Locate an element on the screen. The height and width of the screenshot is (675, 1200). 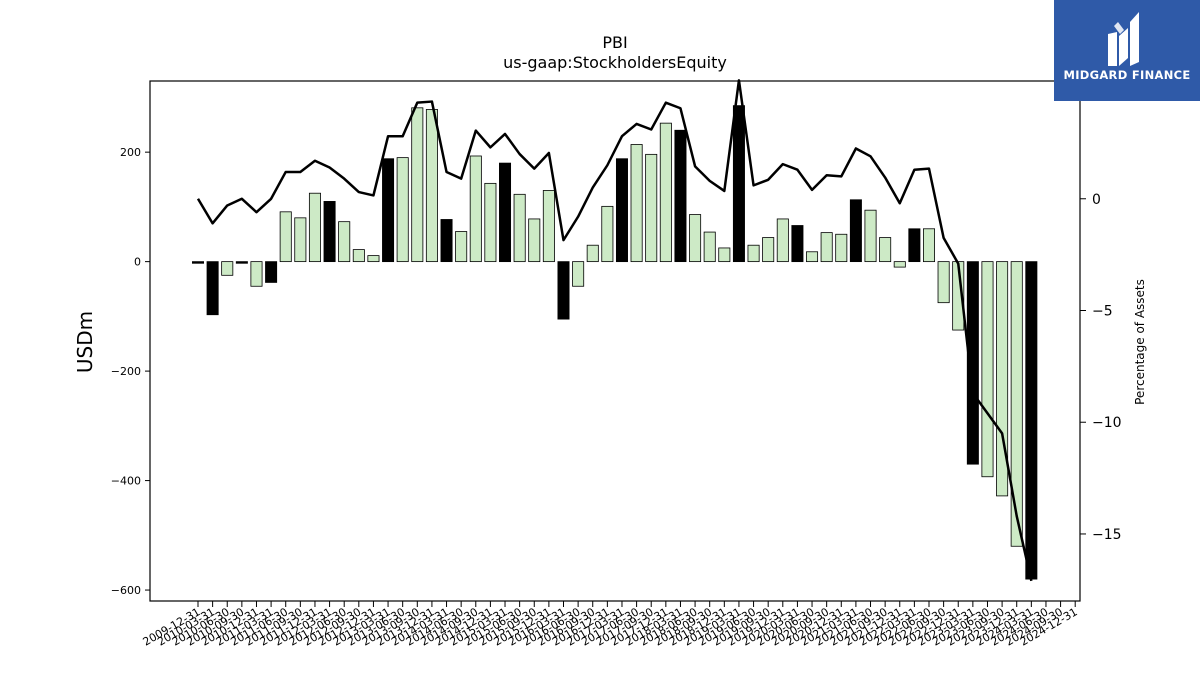
y2-tick-label: 0 is located at coordinates (1096, 200).